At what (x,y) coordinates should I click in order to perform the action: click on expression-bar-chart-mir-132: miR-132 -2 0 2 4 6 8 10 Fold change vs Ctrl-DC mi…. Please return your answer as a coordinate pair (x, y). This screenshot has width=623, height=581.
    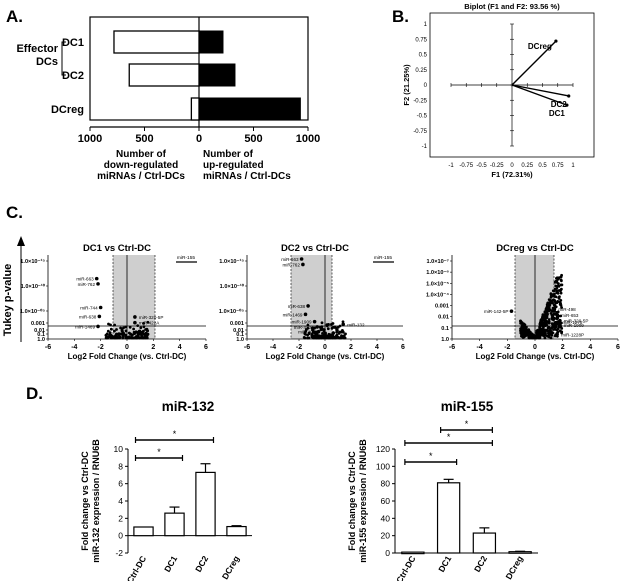
    Looking at the image, I should click on (166, 490).